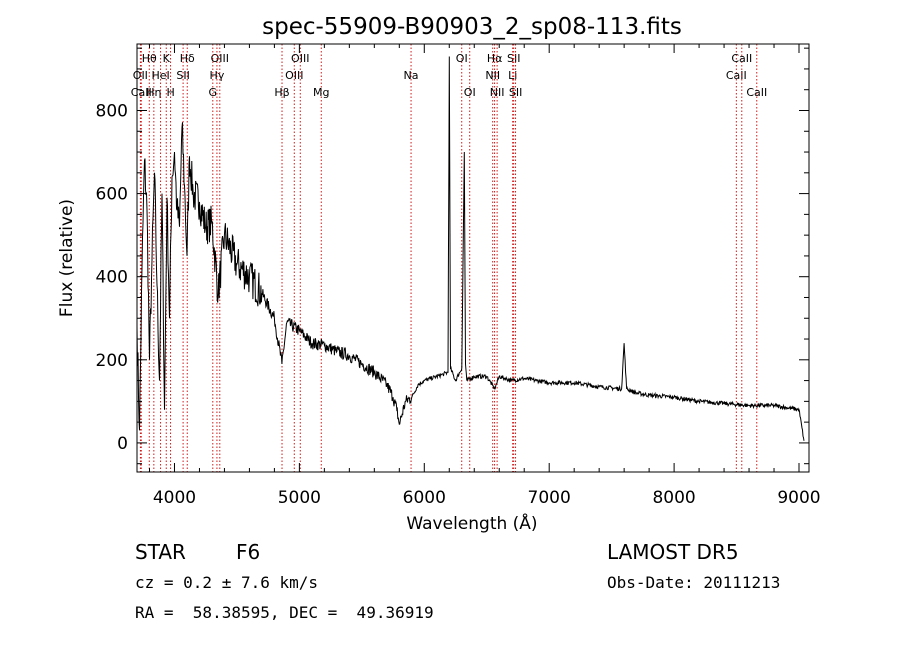  What do you see at coordinates (515, 92) in the screenshot?
I see `line-label-24: SII` at bounding box center [515, 92].